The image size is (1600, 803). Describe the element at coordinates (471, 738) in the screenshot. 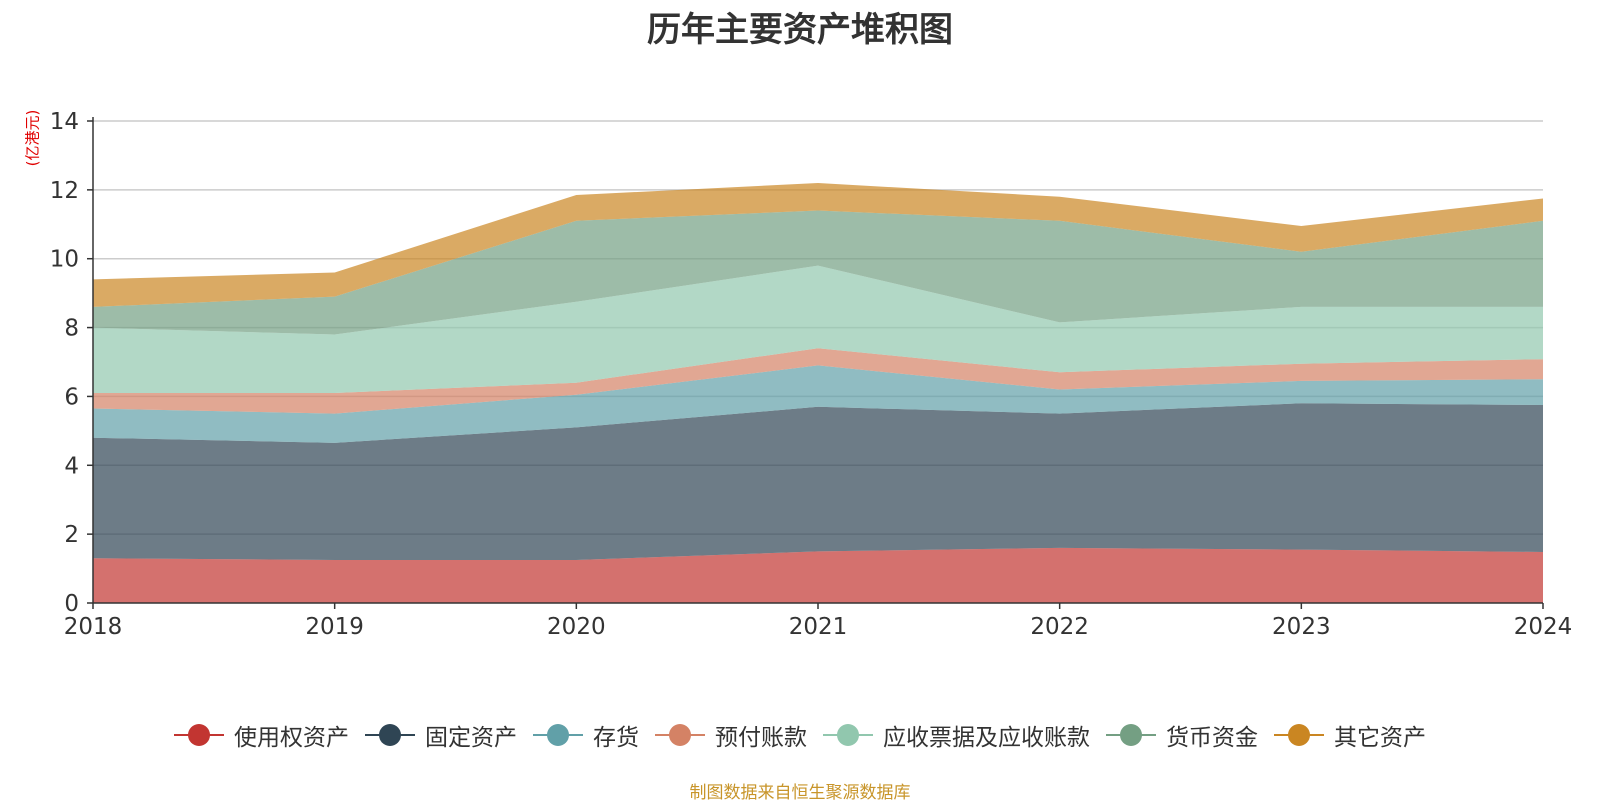

I see `legend-label: 固定资产` at that location.